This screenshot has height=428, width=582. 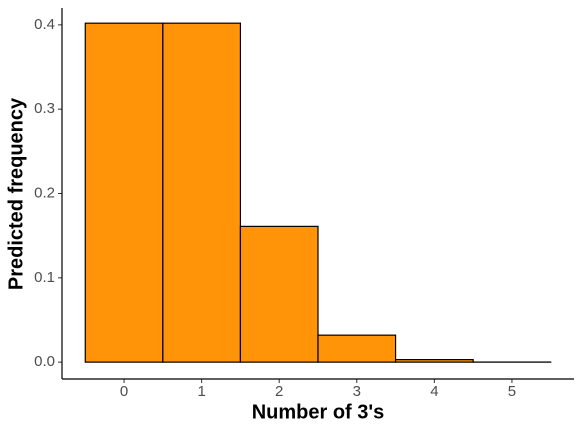 What do you see at coordinates (44, 108) in the screenshot?
I see `y-tick-label: 0.3` at bounding box center [44, 108].